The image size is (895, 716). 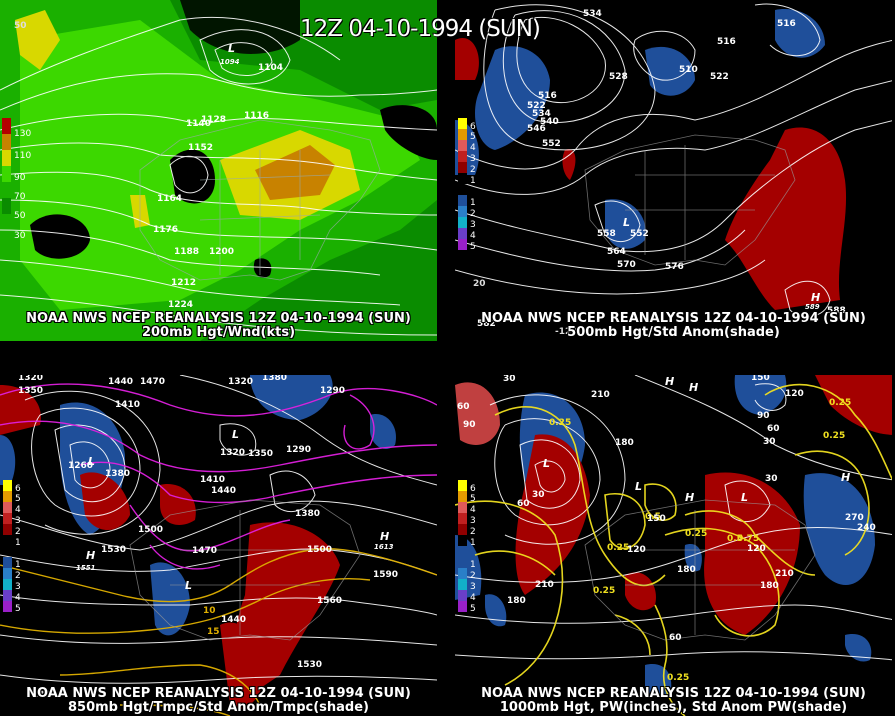 I want to click on contour-label: 1224, so click(x=180, y=305).